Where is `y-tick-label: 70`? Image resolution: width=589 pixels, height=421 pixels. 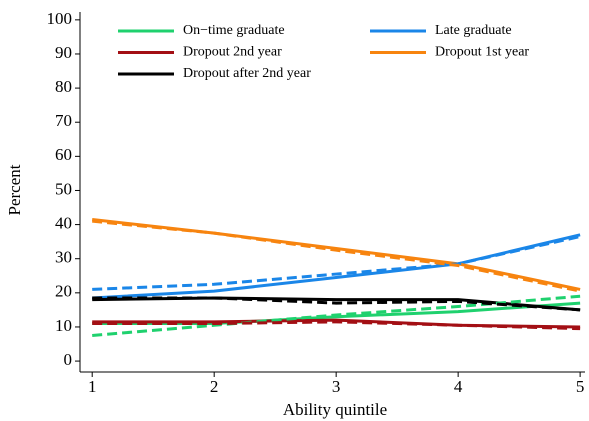
y-tick-label: 70 is located at coordinates (63, 120).